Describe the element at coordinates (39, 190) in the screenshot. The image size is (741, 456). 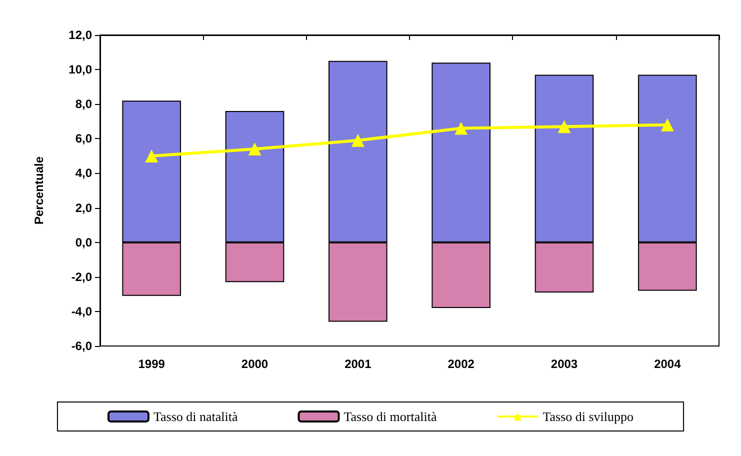
I see `y-axis-title: Percentuale` at that location.